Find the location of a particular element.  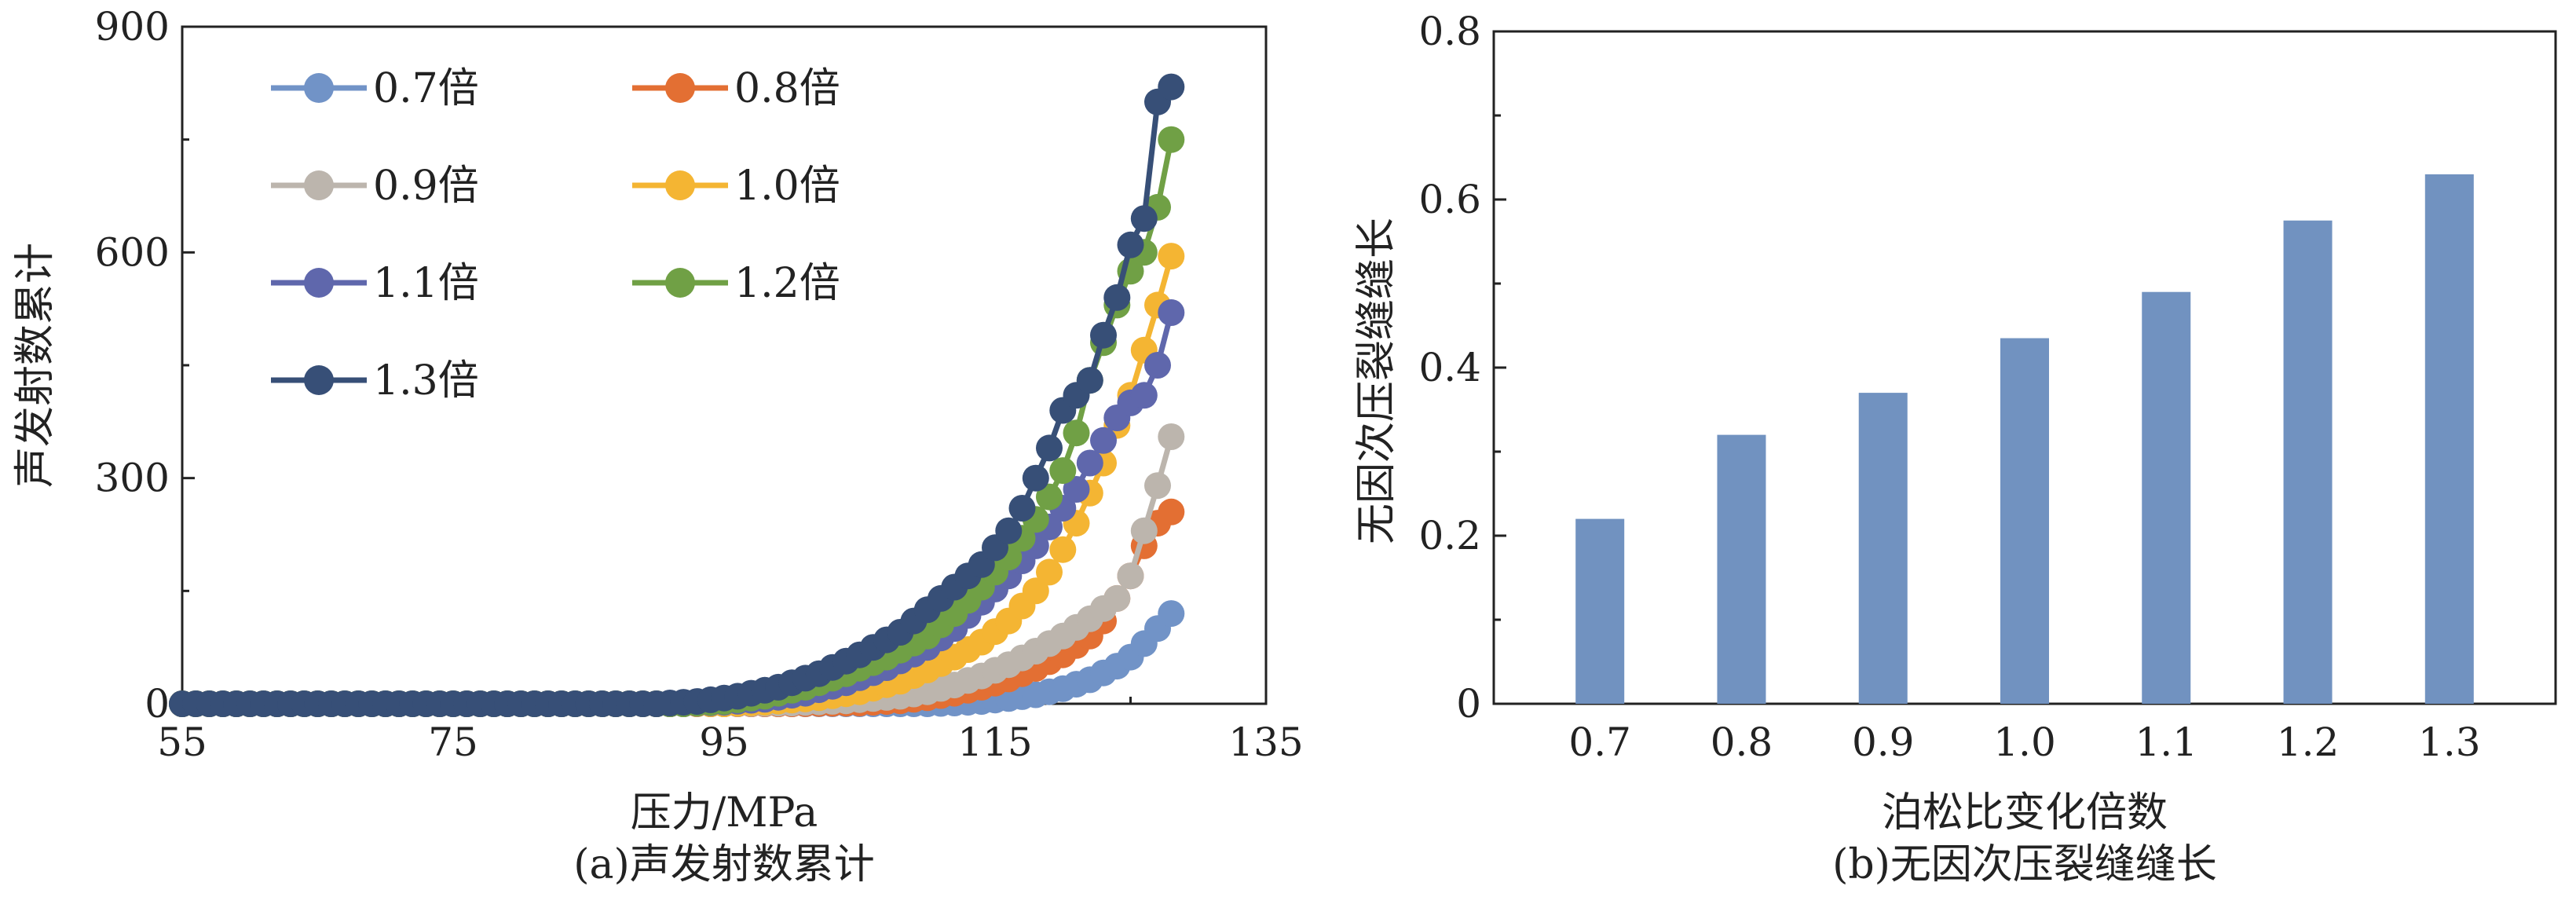

x-tick-label: 135 is located at coordinates (1265, 742).